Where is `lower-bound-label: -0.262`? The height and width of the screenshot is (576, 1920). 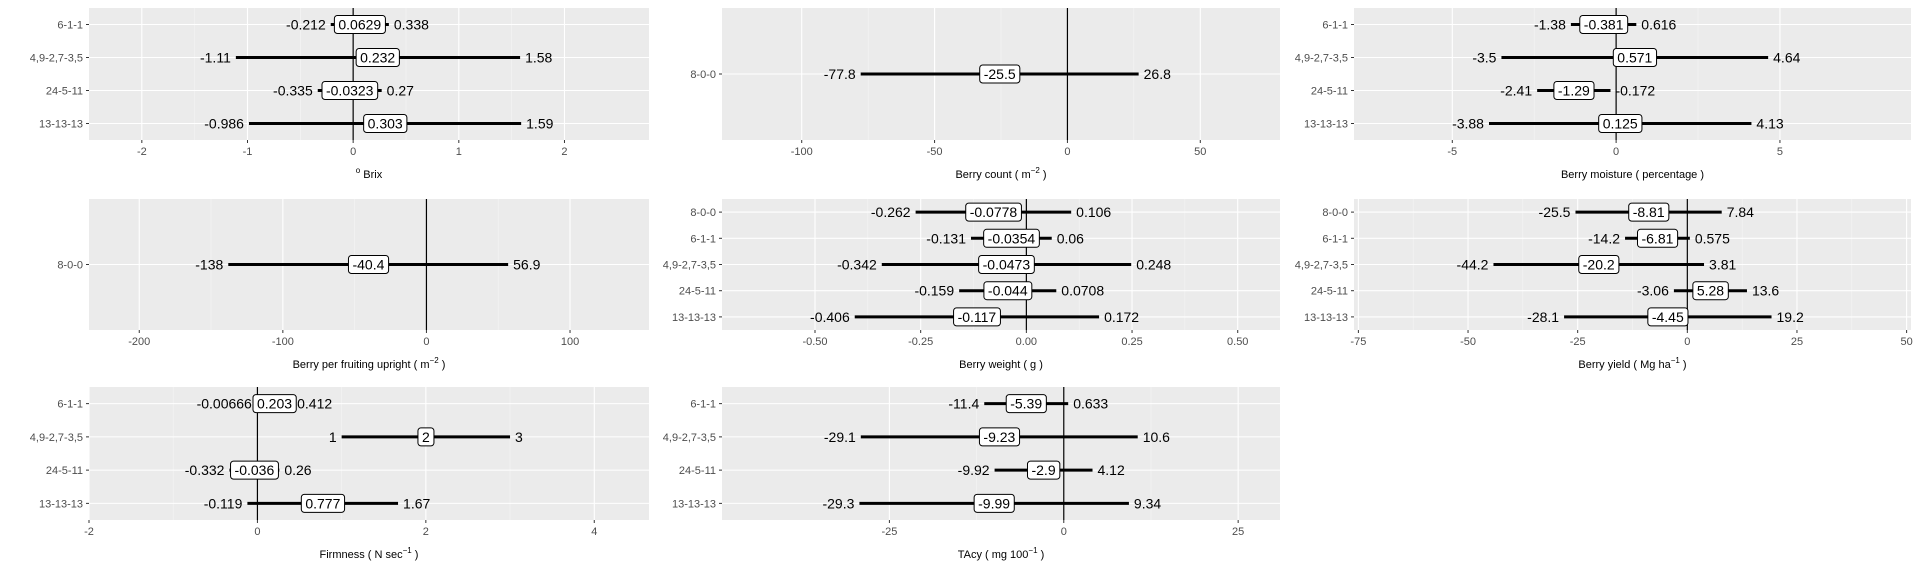 lower-bound-label: -0.262 is located at coordinates (891, 212).